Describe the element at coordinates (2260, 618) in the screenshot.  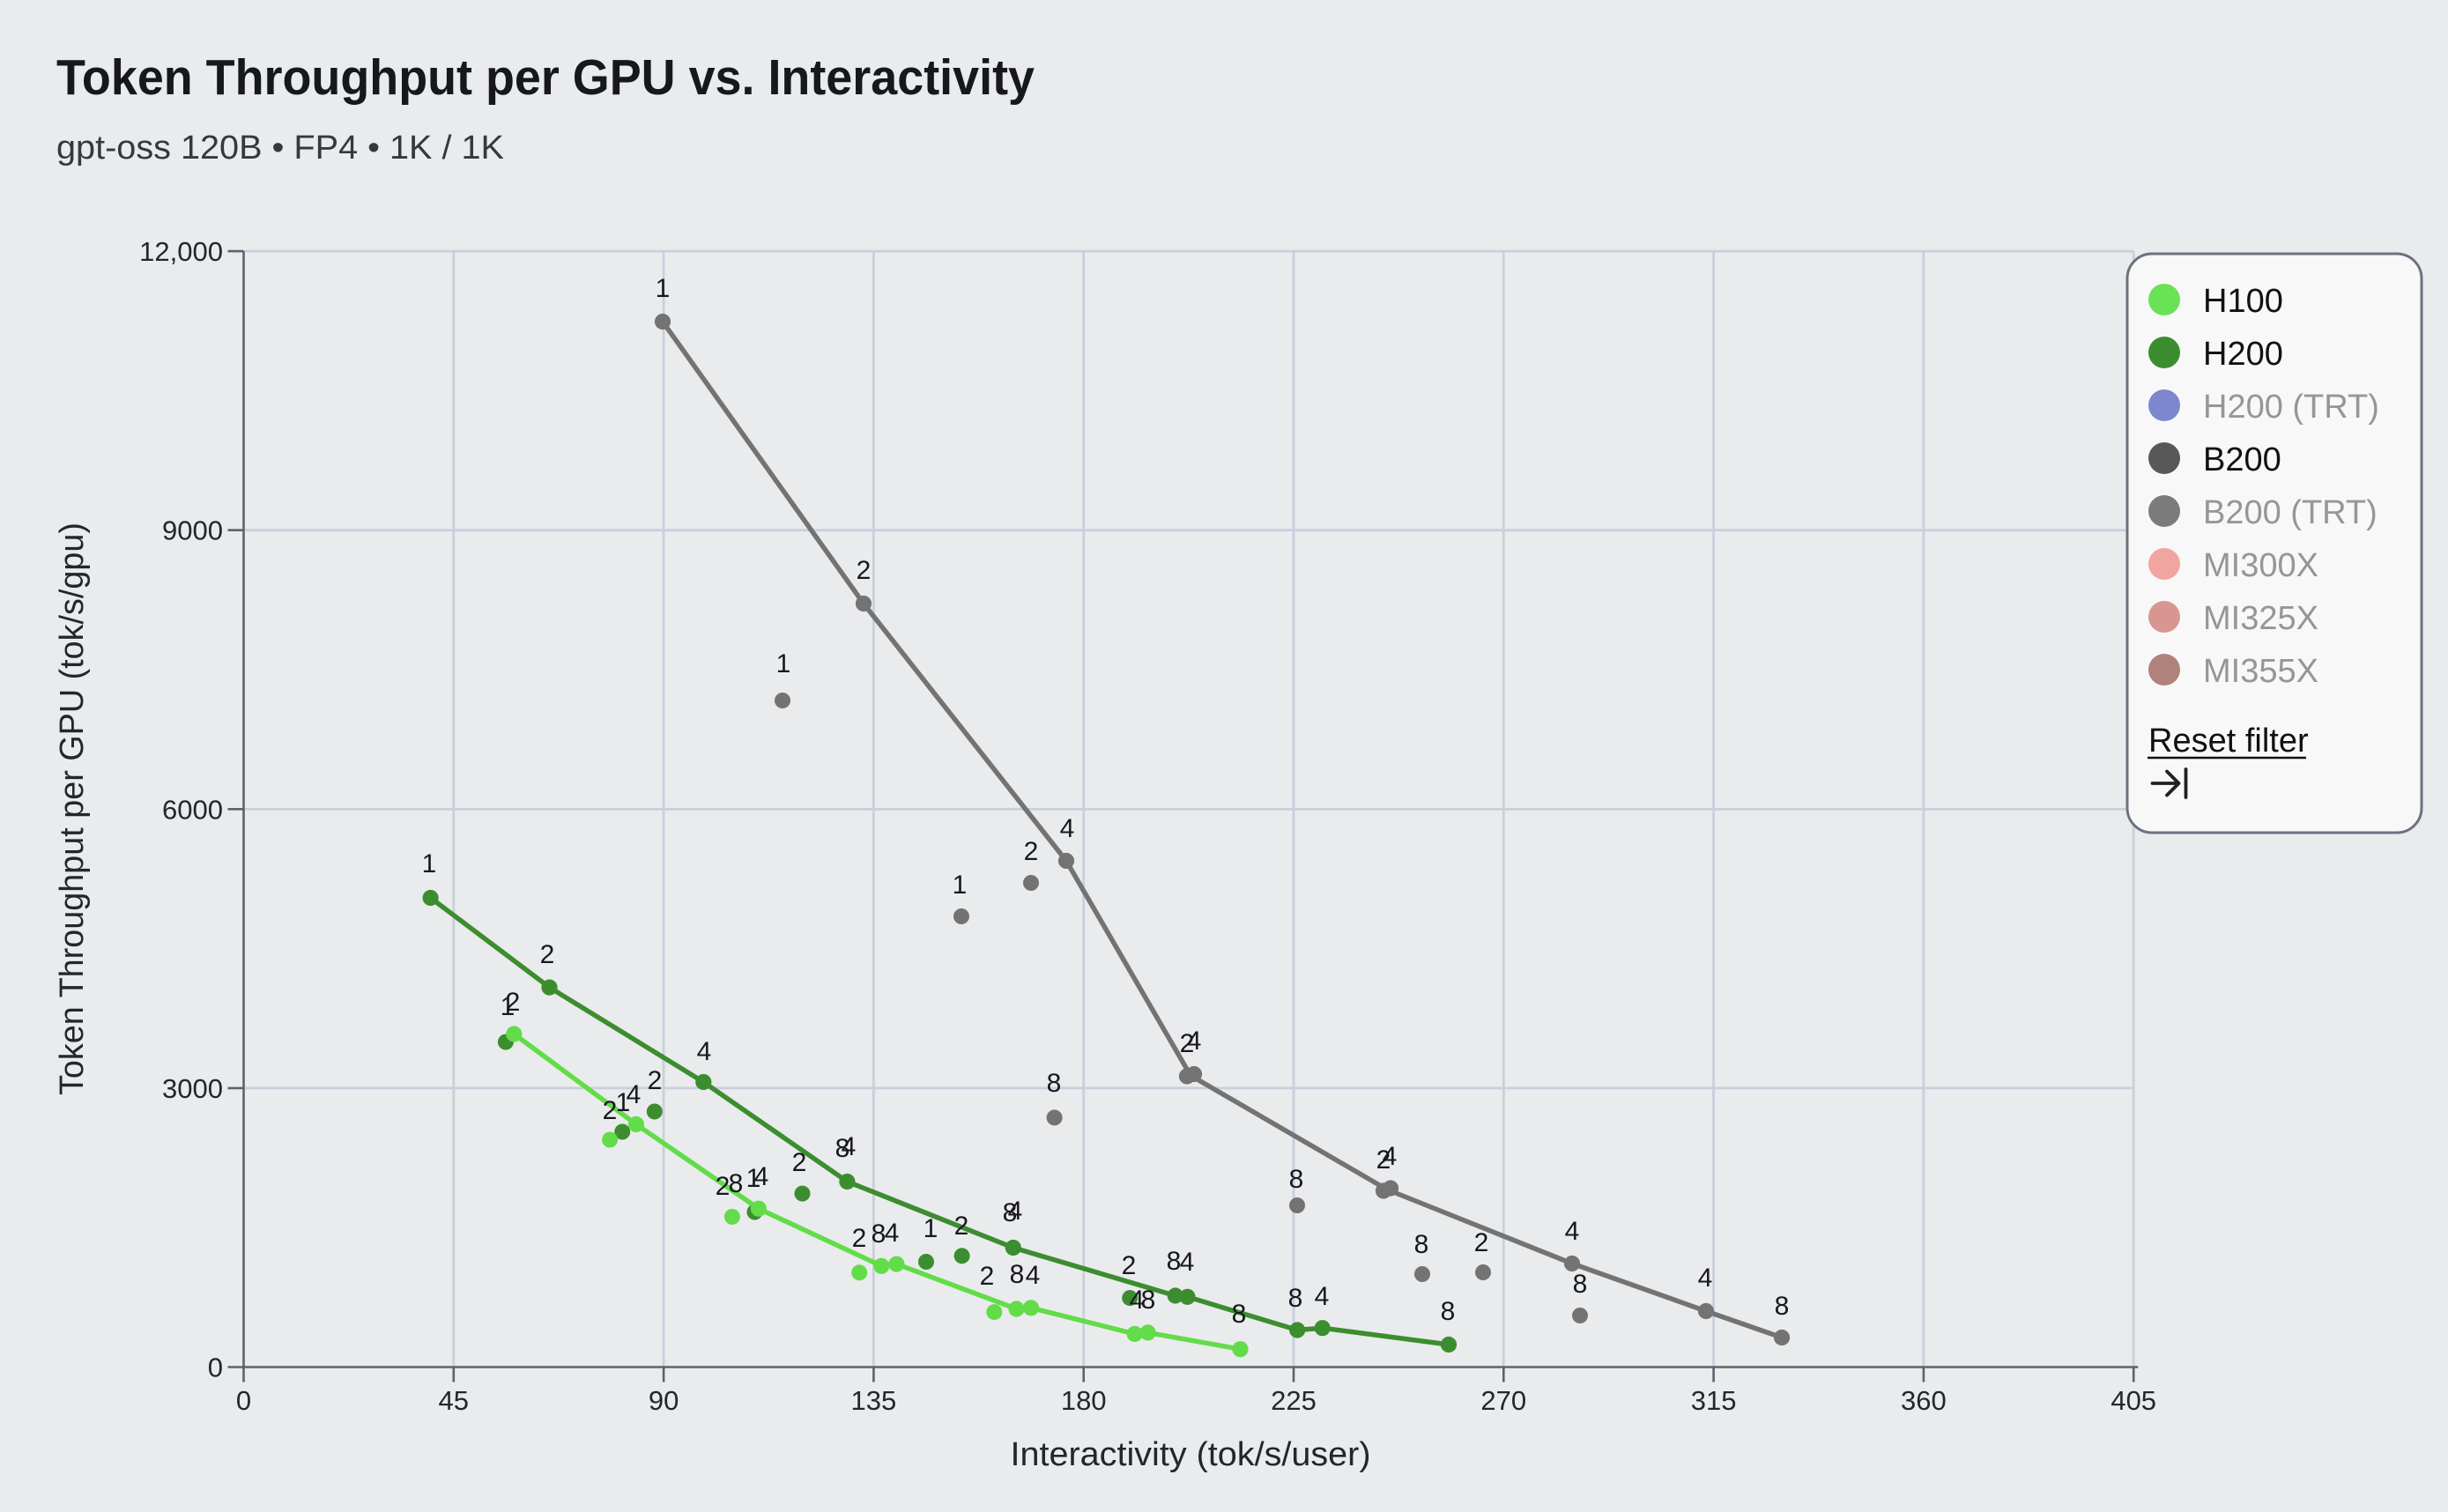
I see `svg-text: MI325X` at that location.